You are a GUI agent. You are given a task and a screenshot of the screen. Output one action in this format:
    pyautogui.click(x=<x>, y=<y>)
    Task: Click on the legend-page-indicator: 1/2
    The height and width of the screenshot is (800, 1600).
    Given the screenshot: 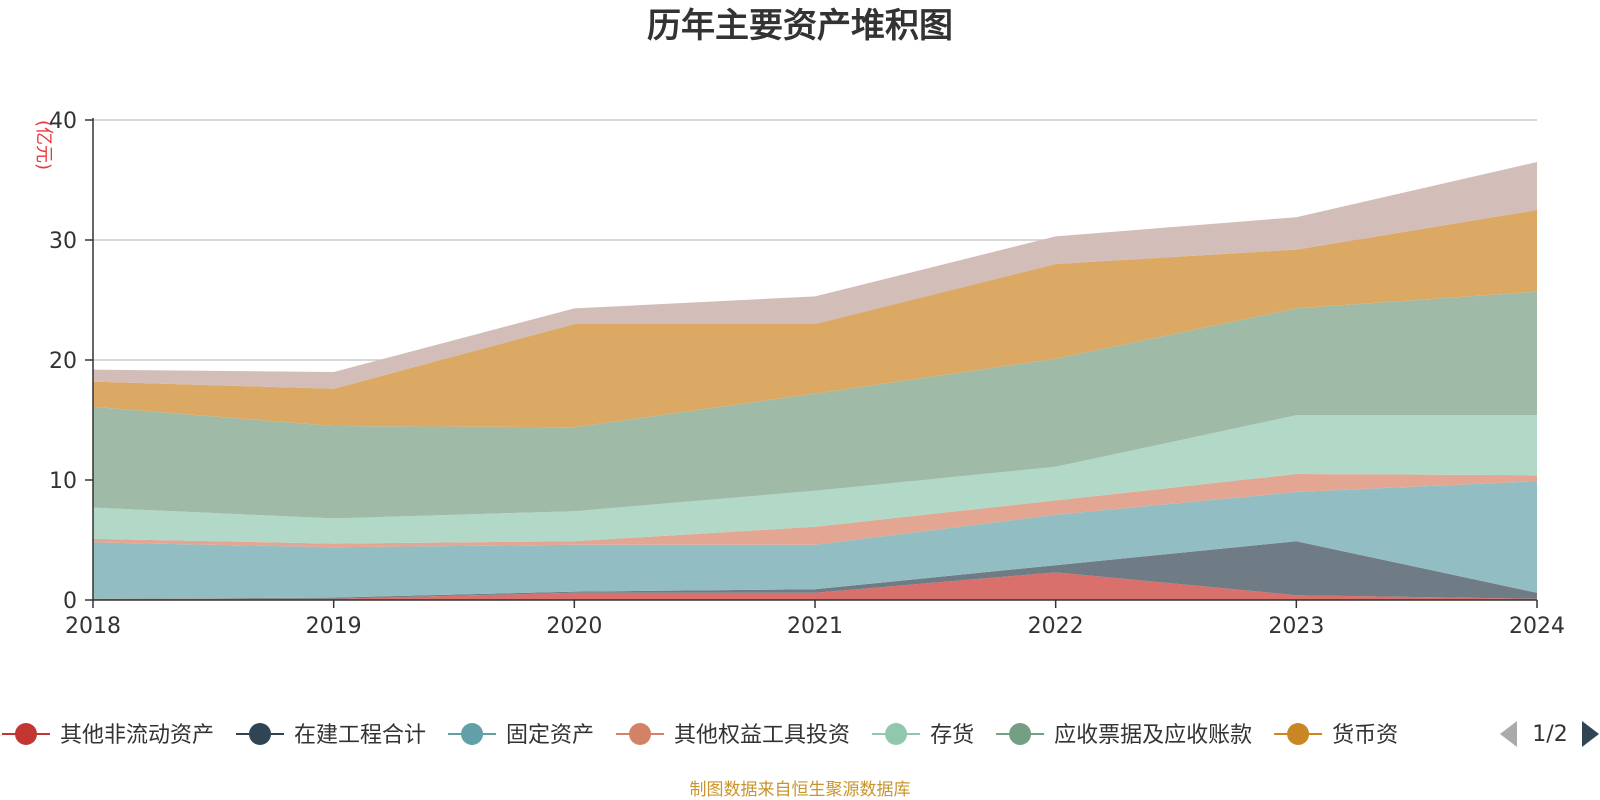 What is the action you would take?
    pyautogui.click(x=1549, y=734)
    